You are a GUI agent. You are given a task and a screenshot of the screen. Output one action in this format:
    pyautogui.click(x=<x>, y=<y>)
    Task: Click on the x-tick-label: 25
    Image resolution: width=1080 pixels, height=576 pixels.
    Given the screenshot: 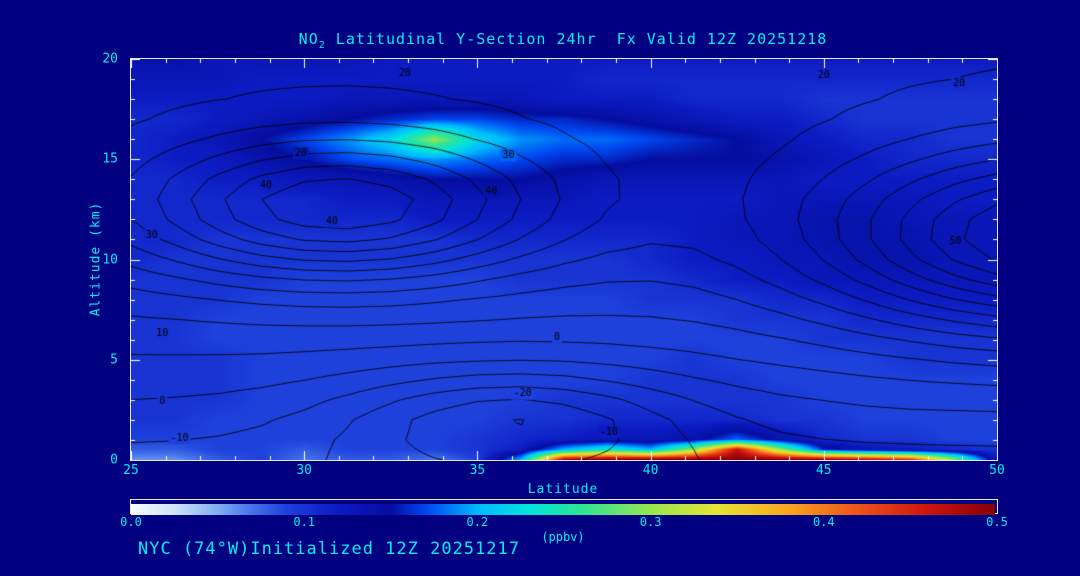 What is the action you would take?
    pyautogui.click(x=131, y=470)
    